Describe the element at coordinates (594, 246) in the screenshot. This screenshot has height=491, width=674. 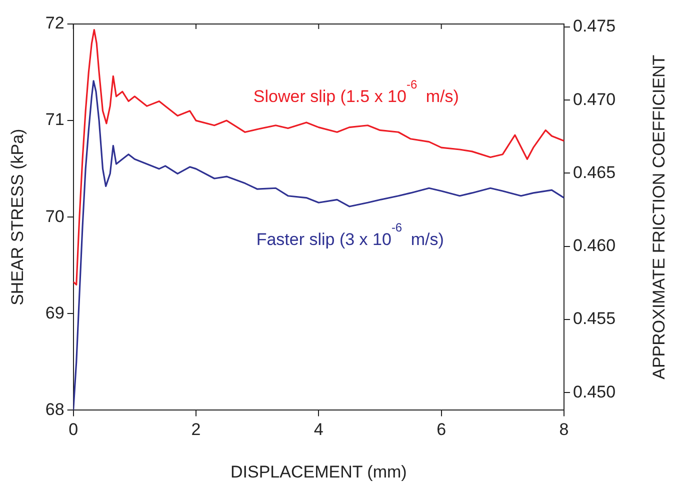
I see `y2-tick-label: 0.460` at that location.